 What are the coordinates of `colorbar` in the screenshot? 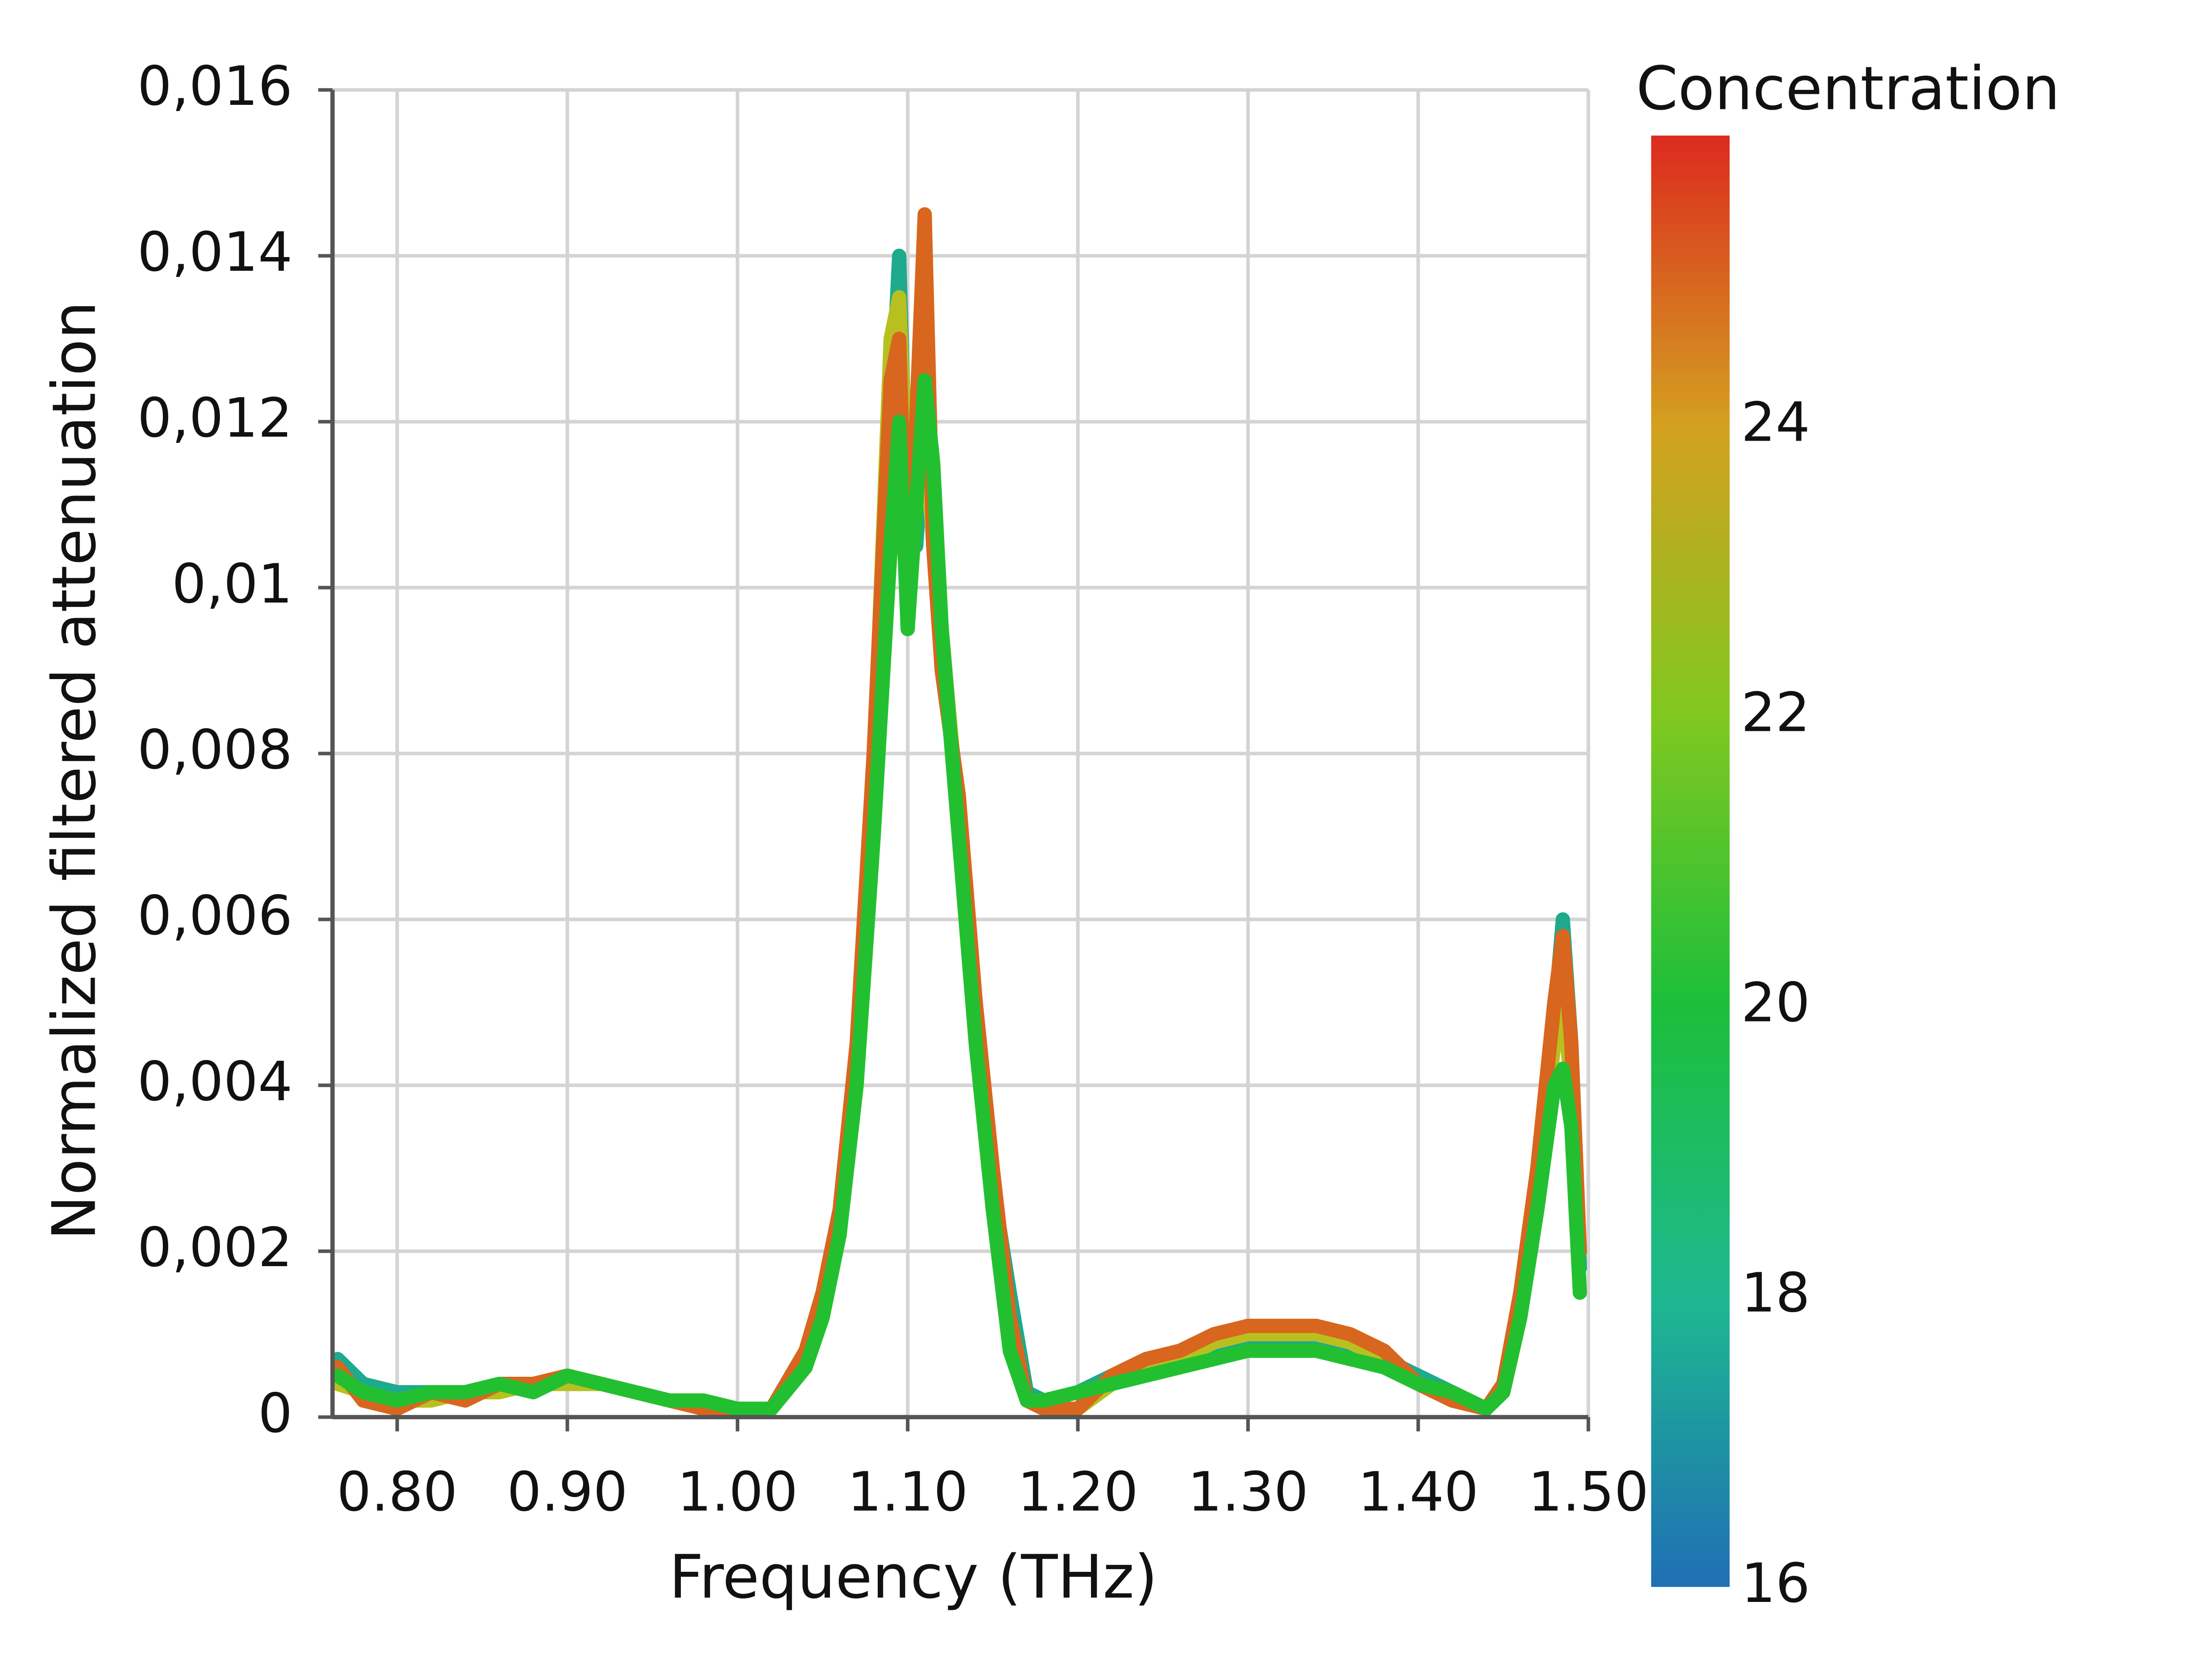 It's located at (1690, 861).